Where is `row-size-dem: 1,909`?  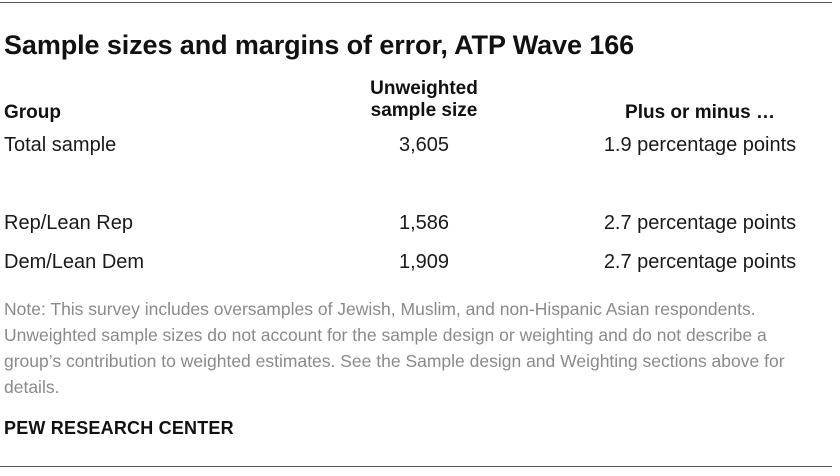 row-size-dem: 1,909 is located at coordinates (424, 262).